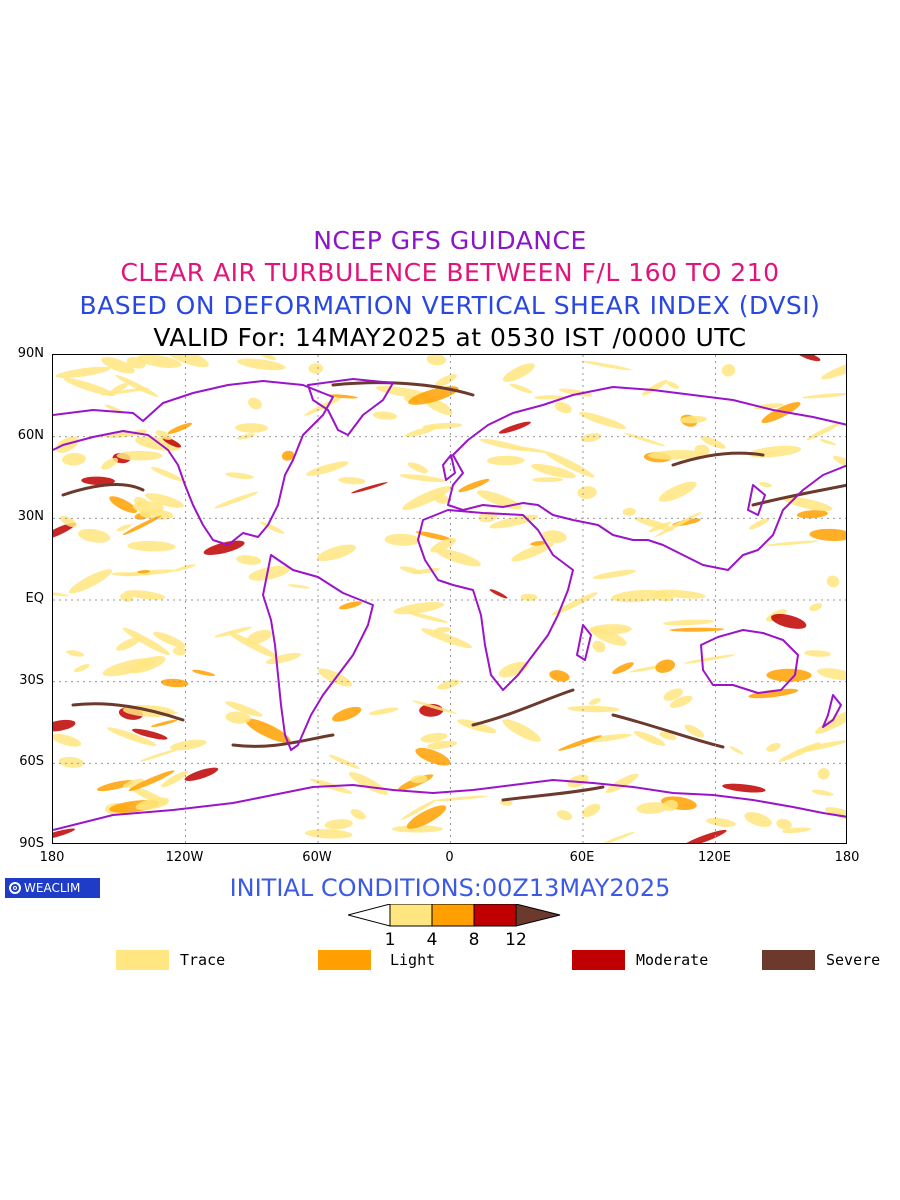  Describe the element at coordinates (432, 940) in the screenshot. I see `colorbar-tick-label: 4` at that location.